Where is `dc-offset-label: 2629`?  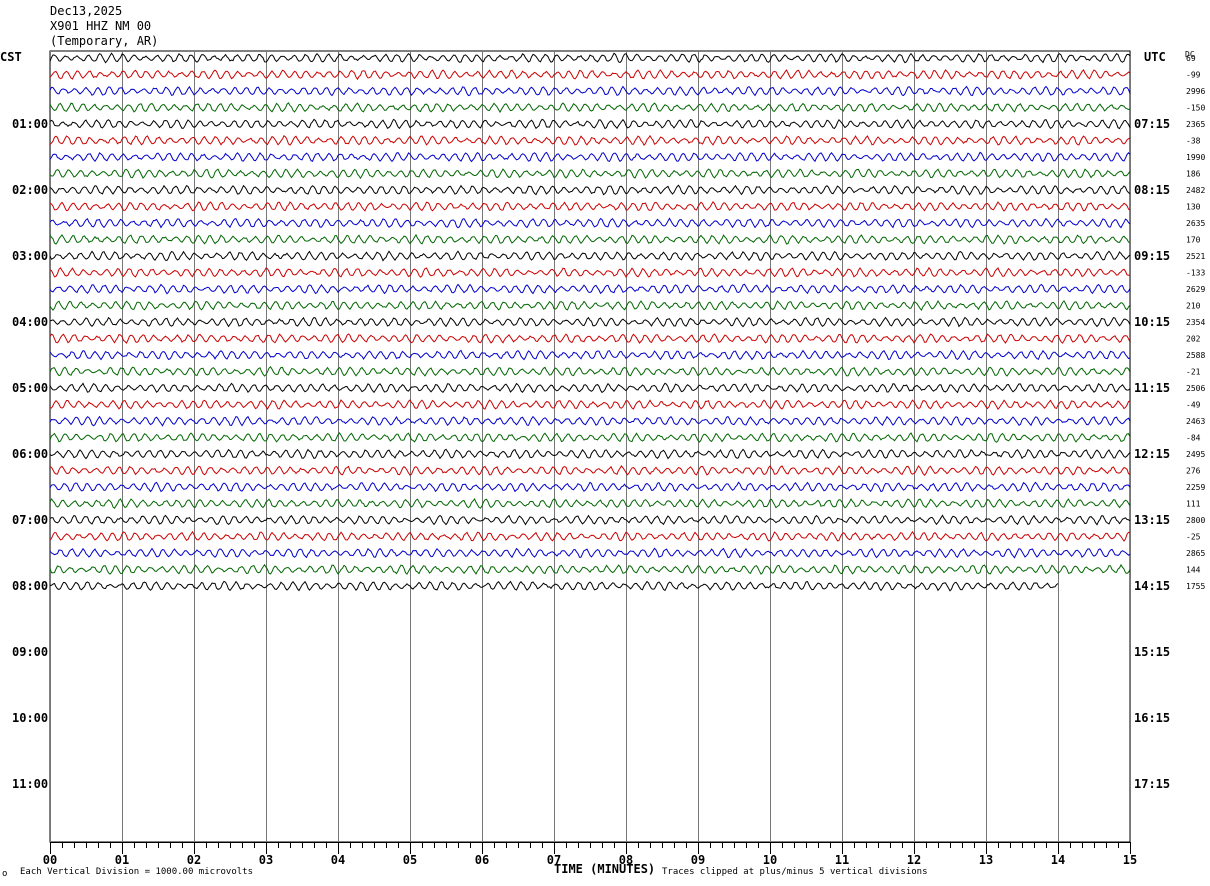
dc-offset-label: 2629 is located at coordinates (1195, 289).